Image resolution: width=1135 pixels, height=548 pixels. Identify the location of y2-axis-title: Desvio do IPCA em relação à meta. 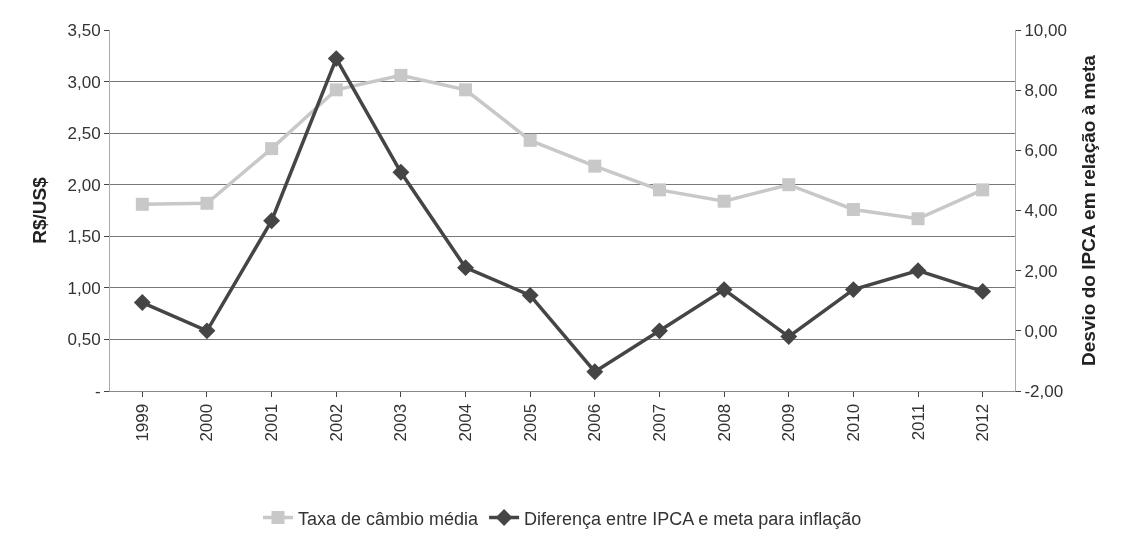
(1088, 210).